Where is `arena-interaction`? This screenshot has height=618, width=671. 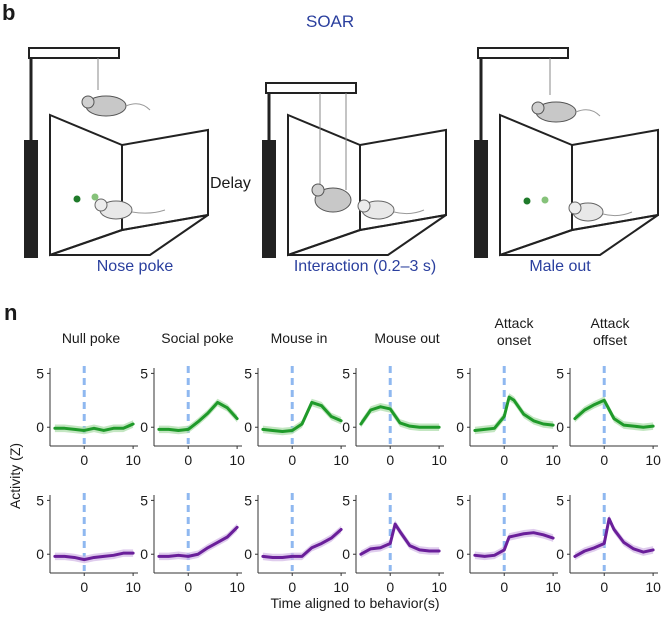 arena-interaction is located at coordinates (354, 170).